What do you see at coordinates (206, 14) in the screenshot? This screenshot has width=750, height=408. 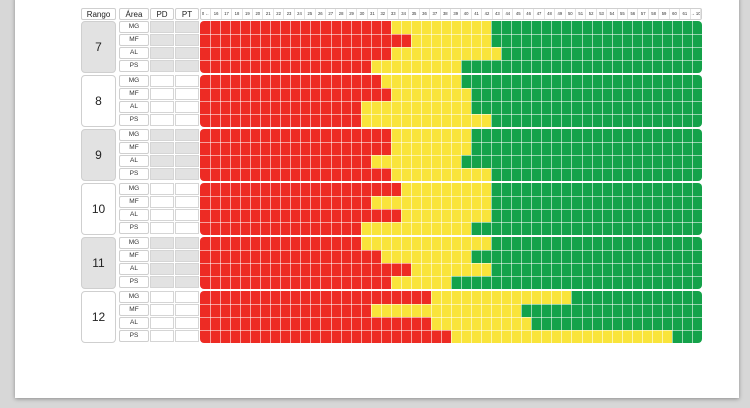 I see `scale-tick: 0 ←` at bounding box center [206, 14].